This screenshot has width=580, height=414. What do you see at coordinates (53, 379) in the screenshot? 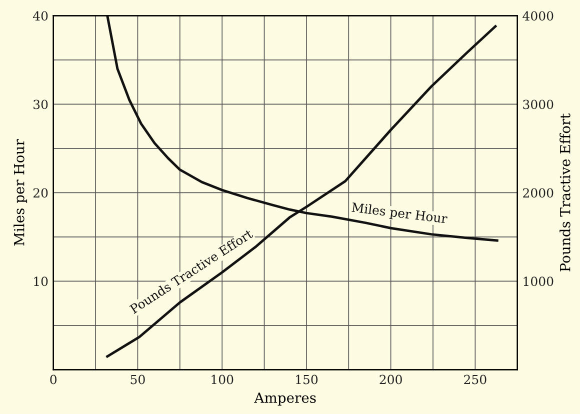
I see `x-tick-label: 0` at bounding box center [53, 379].